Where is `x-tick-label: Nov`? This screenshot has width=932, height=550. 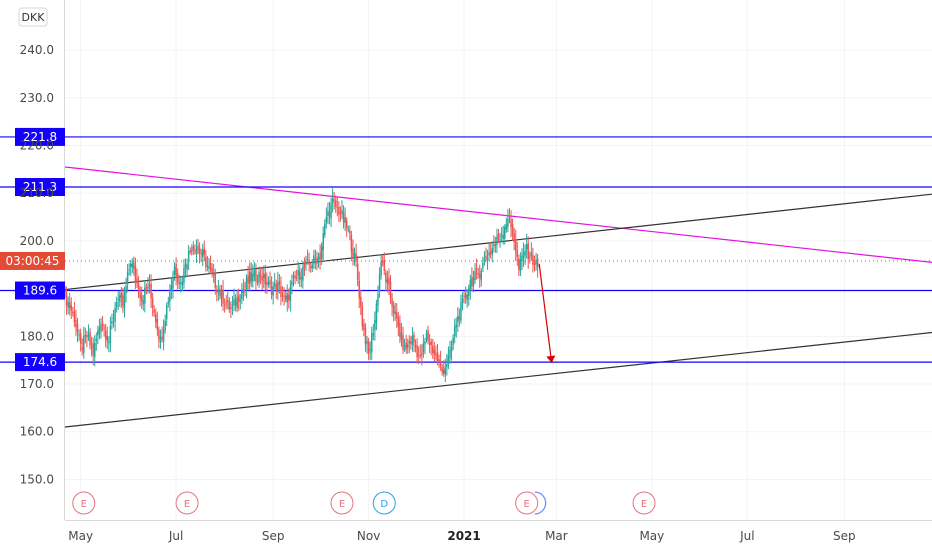 x-tick-label: Nov is located at coordinates (368, 536).